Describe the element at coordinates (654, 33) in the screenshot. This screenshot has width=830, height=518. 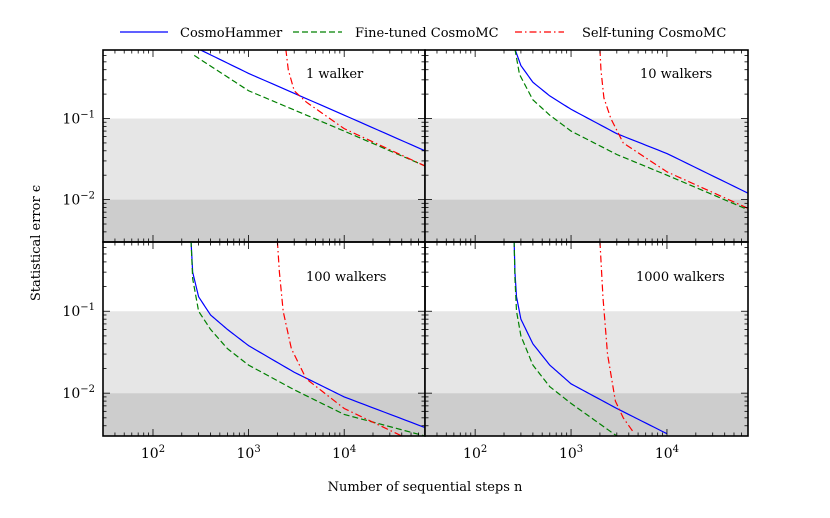
I see `legend-label-selftuning: Self-tuning CosmoMC` at that location.